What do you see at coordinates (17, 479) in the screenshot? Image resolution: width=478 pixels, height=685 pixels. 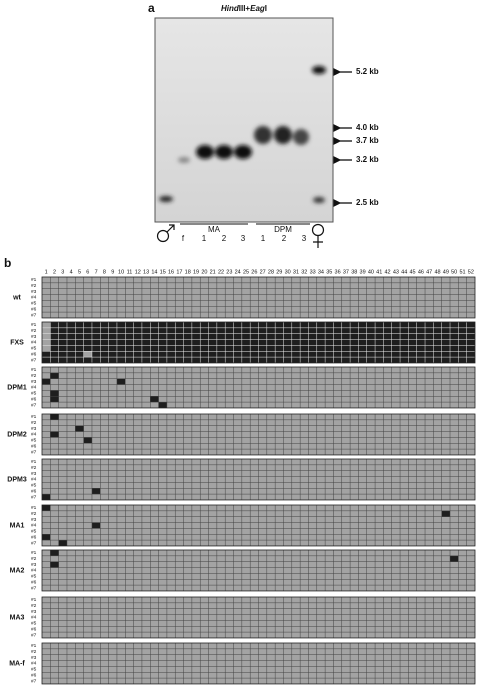 I see `sample-name: DPM3` at bounding box center [17, 479].